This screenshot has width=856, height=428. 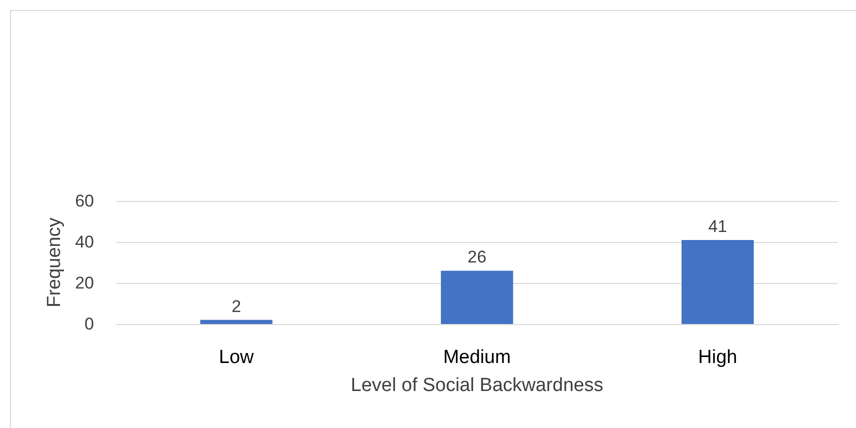 I want to click on data-label: 26, so click(x=477, y=257).